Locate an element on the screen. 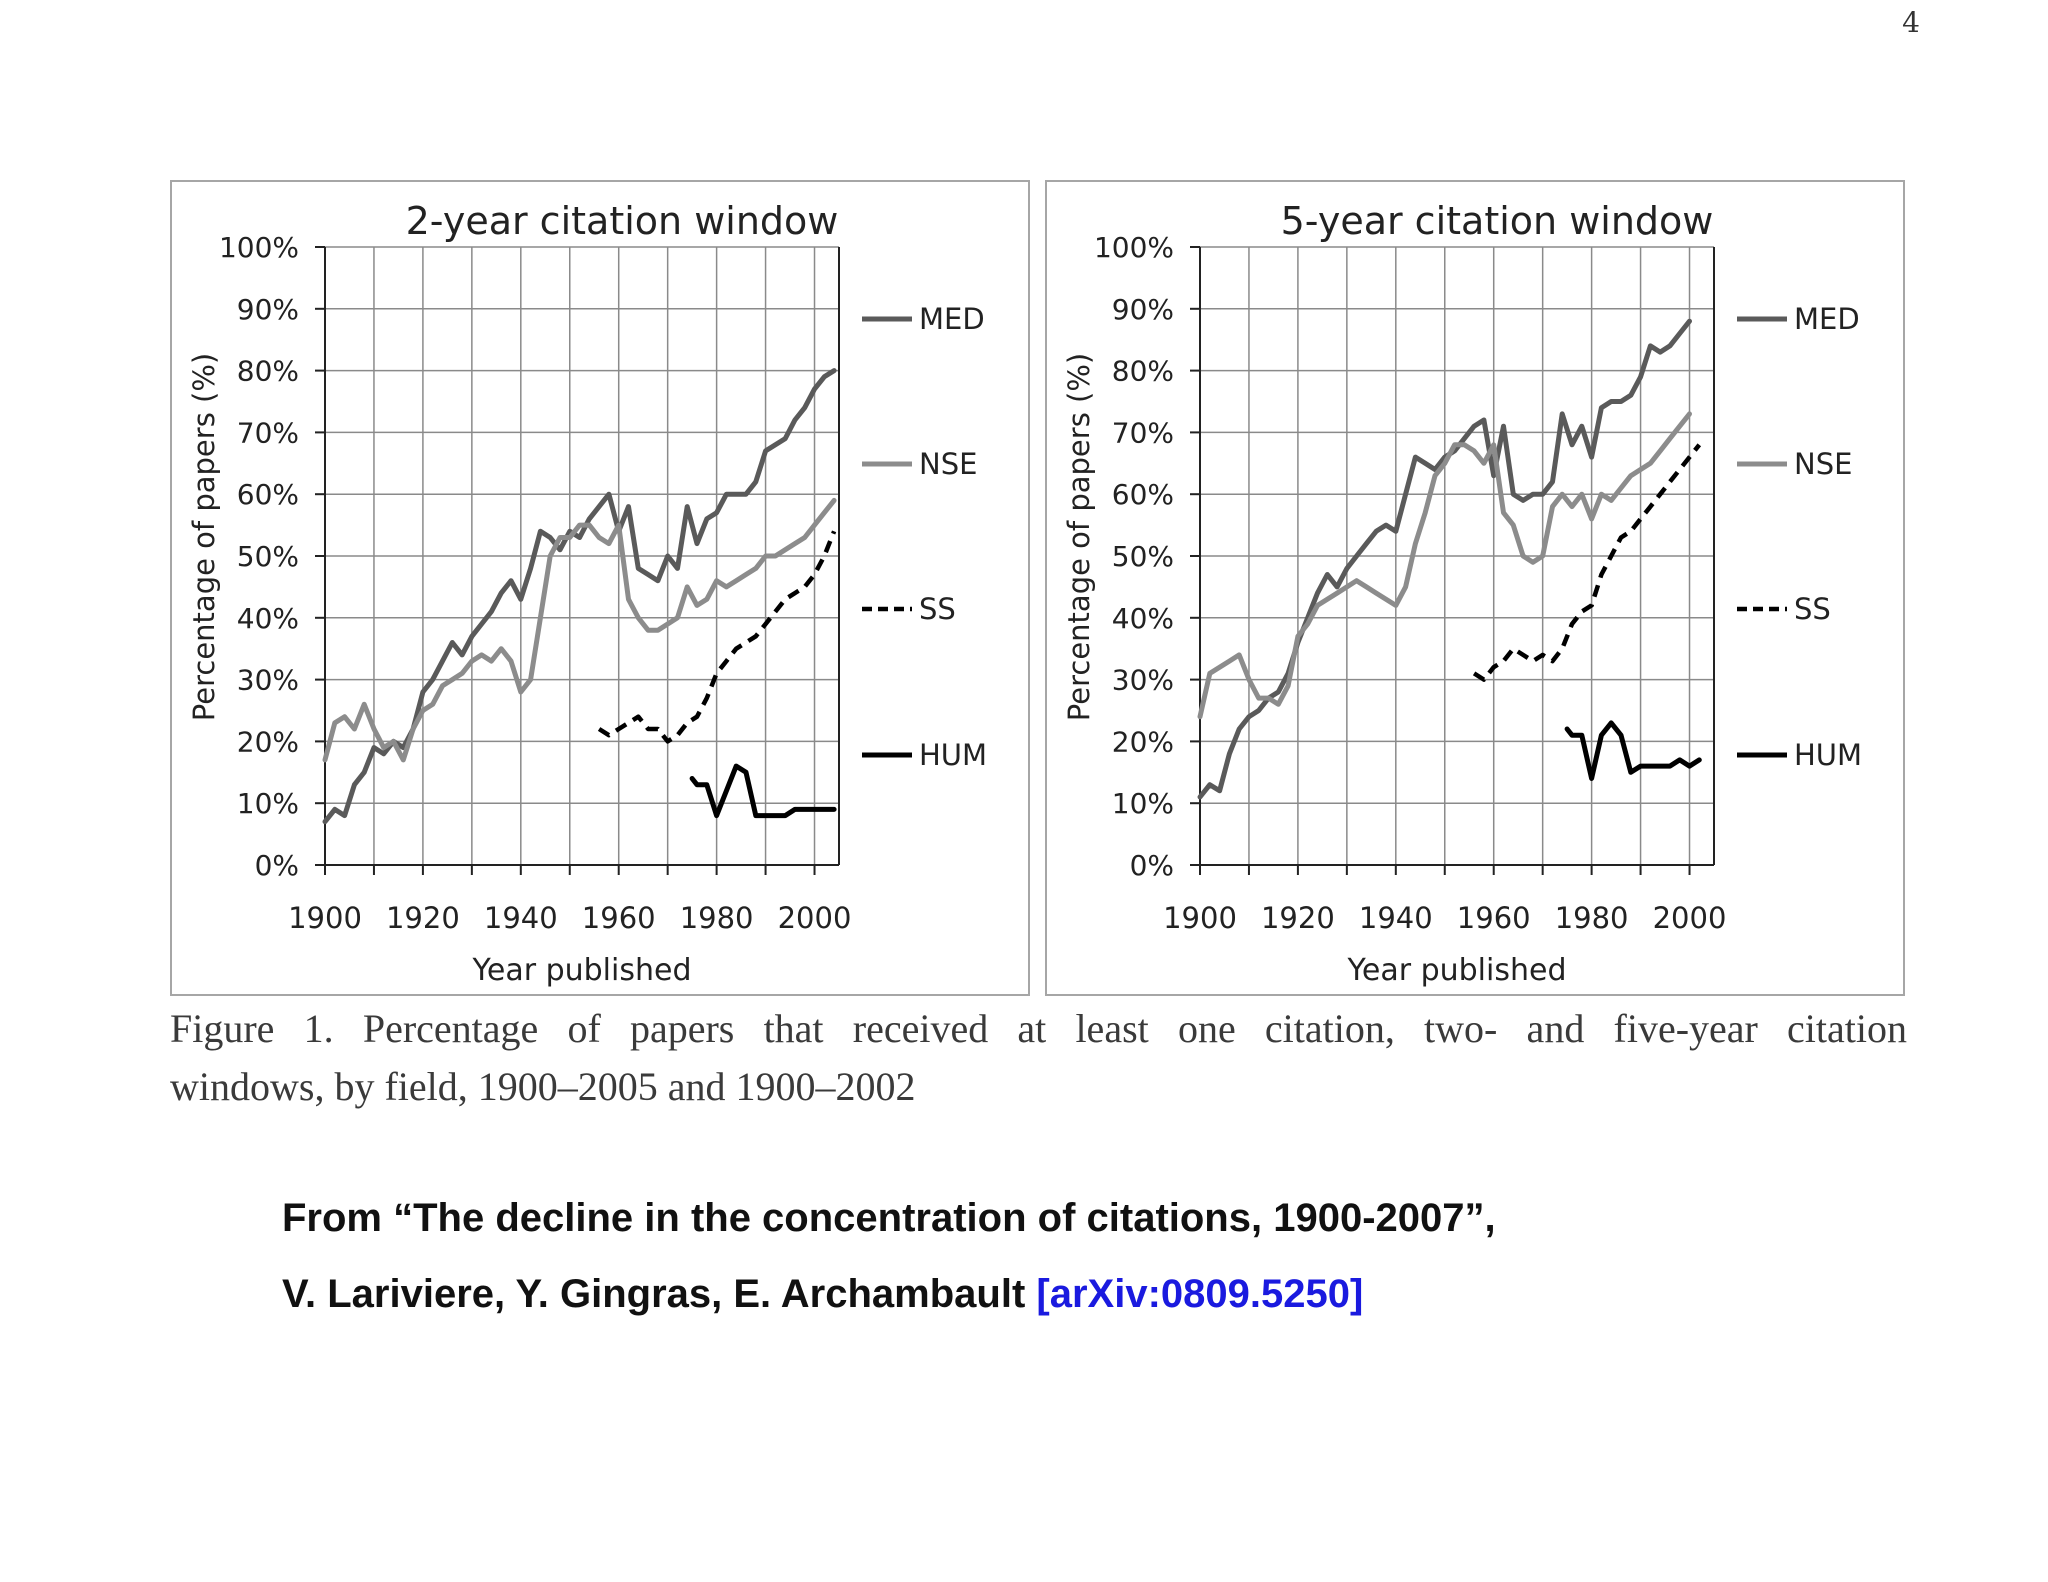  series-line-med is located at coordinates (1444, 559).